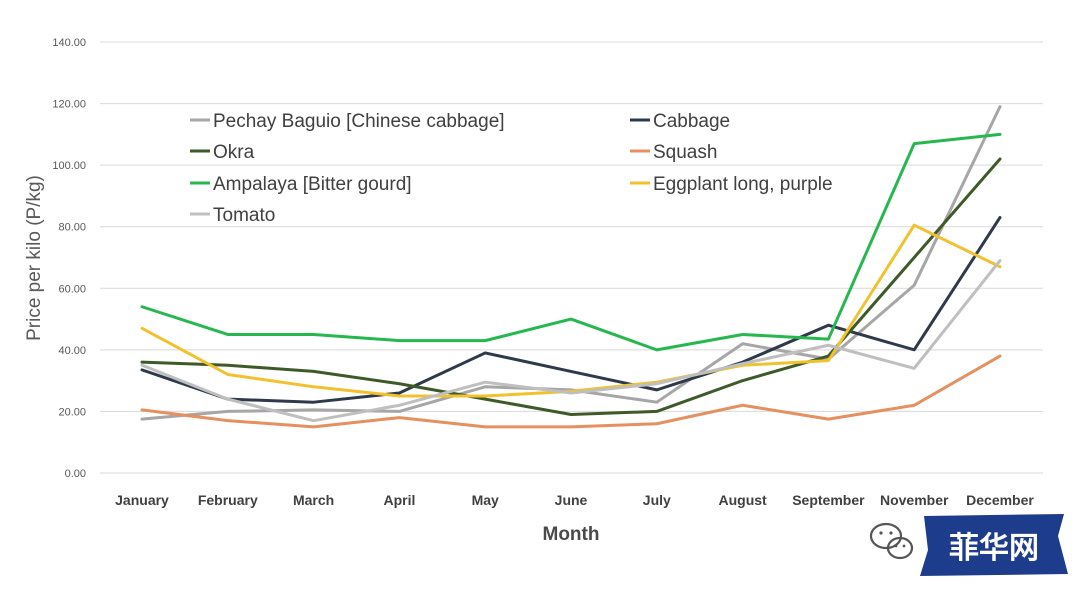 This screenshot has height=590, width=1080. I want to click on legend-label: Tomato, so click(244, 215).